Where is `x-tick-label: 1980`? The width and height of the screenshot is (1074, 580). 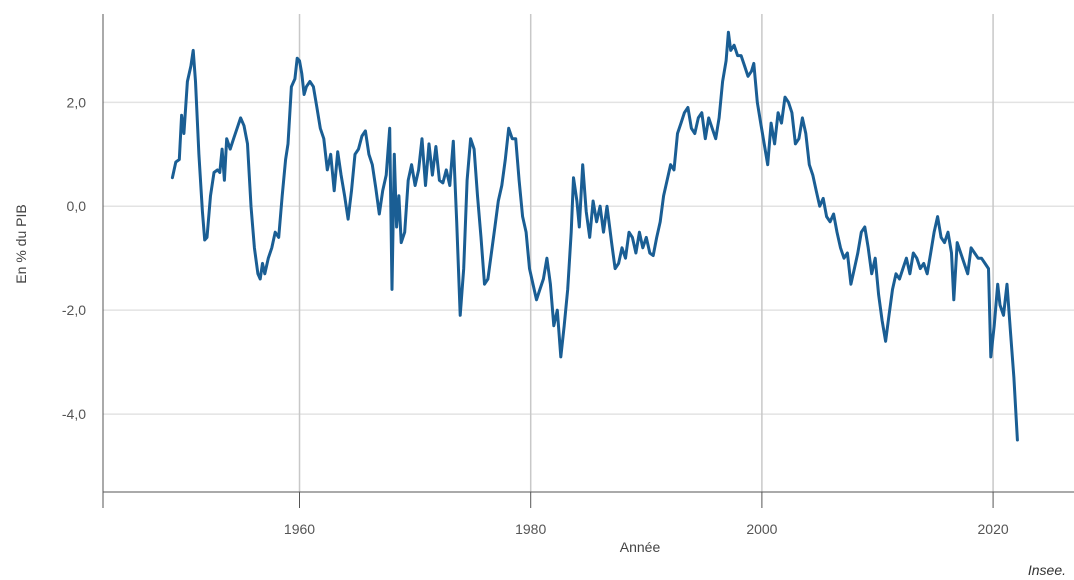 x-tick-label: 1980 is located at coordinates (530, 529).